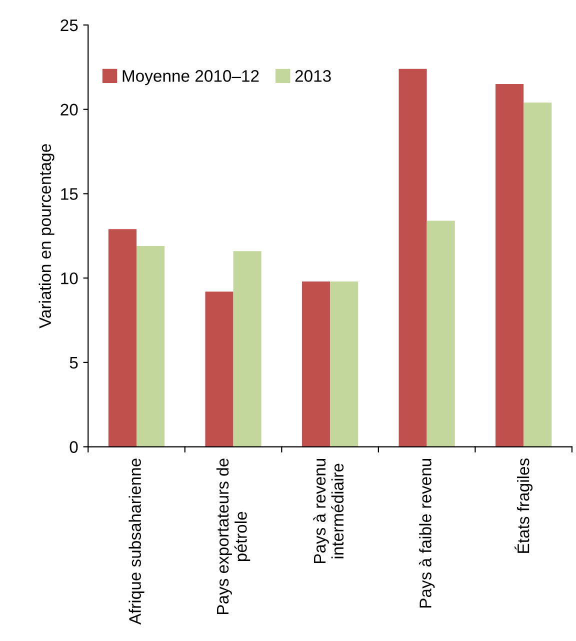 The image size is (576, 641). I want to click on x-tick-label: Pays exportateurs de pétrole, so click(233, 536).